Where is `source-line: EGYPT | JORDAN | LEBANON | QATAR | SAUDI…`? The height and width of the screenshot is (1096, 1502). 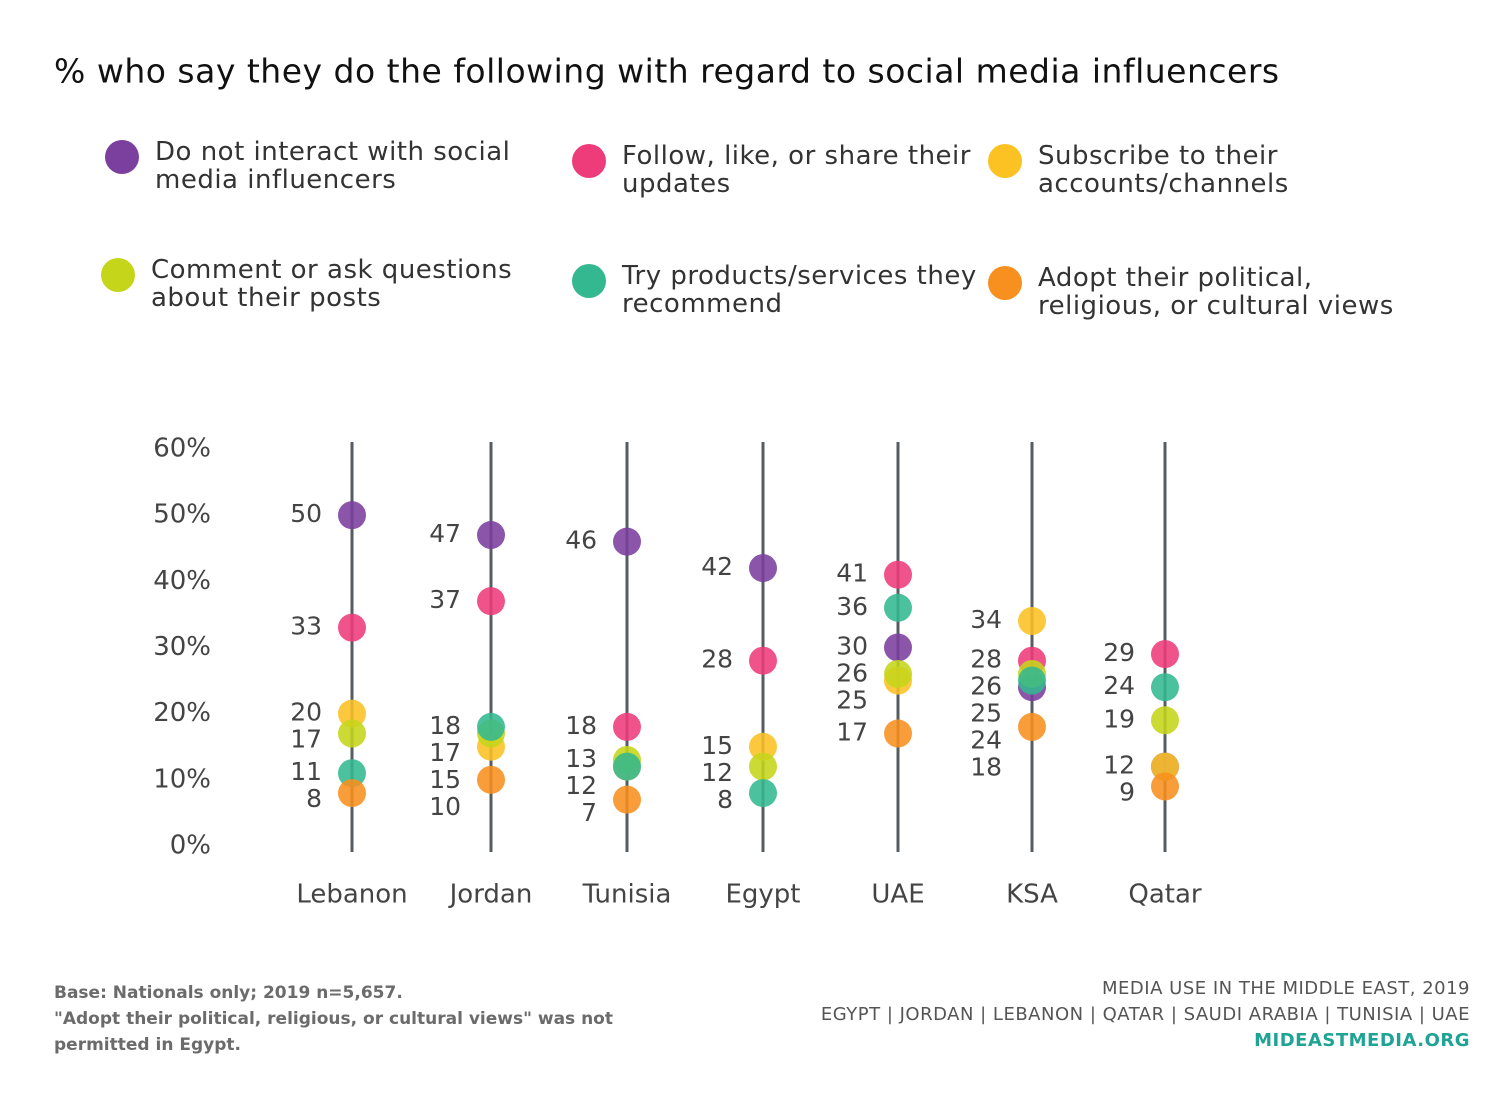 source-line: EGYPT | JORDAN | LEBANON | QATAR | SAUDI… is located at coordinates (1145, 1014).